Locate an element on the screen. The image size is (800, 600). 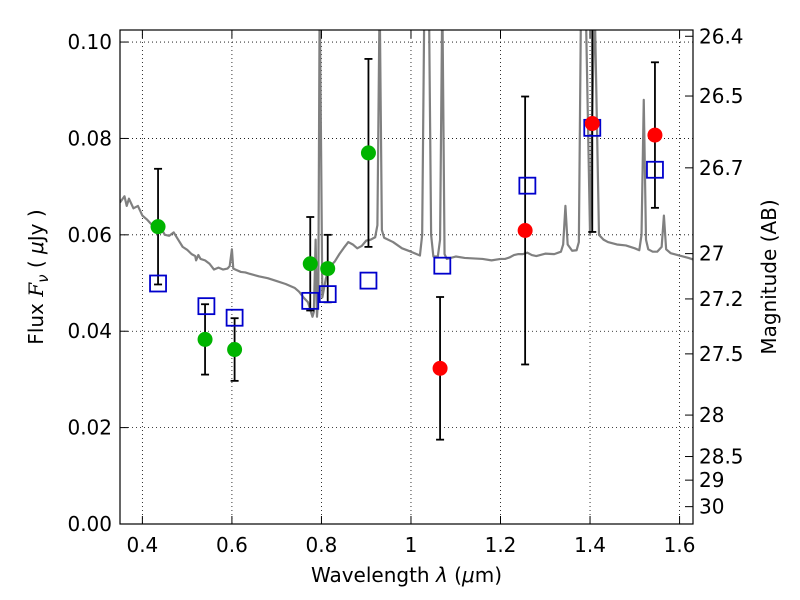
right-tick-label: 27 is located at coordinates (711, 254).